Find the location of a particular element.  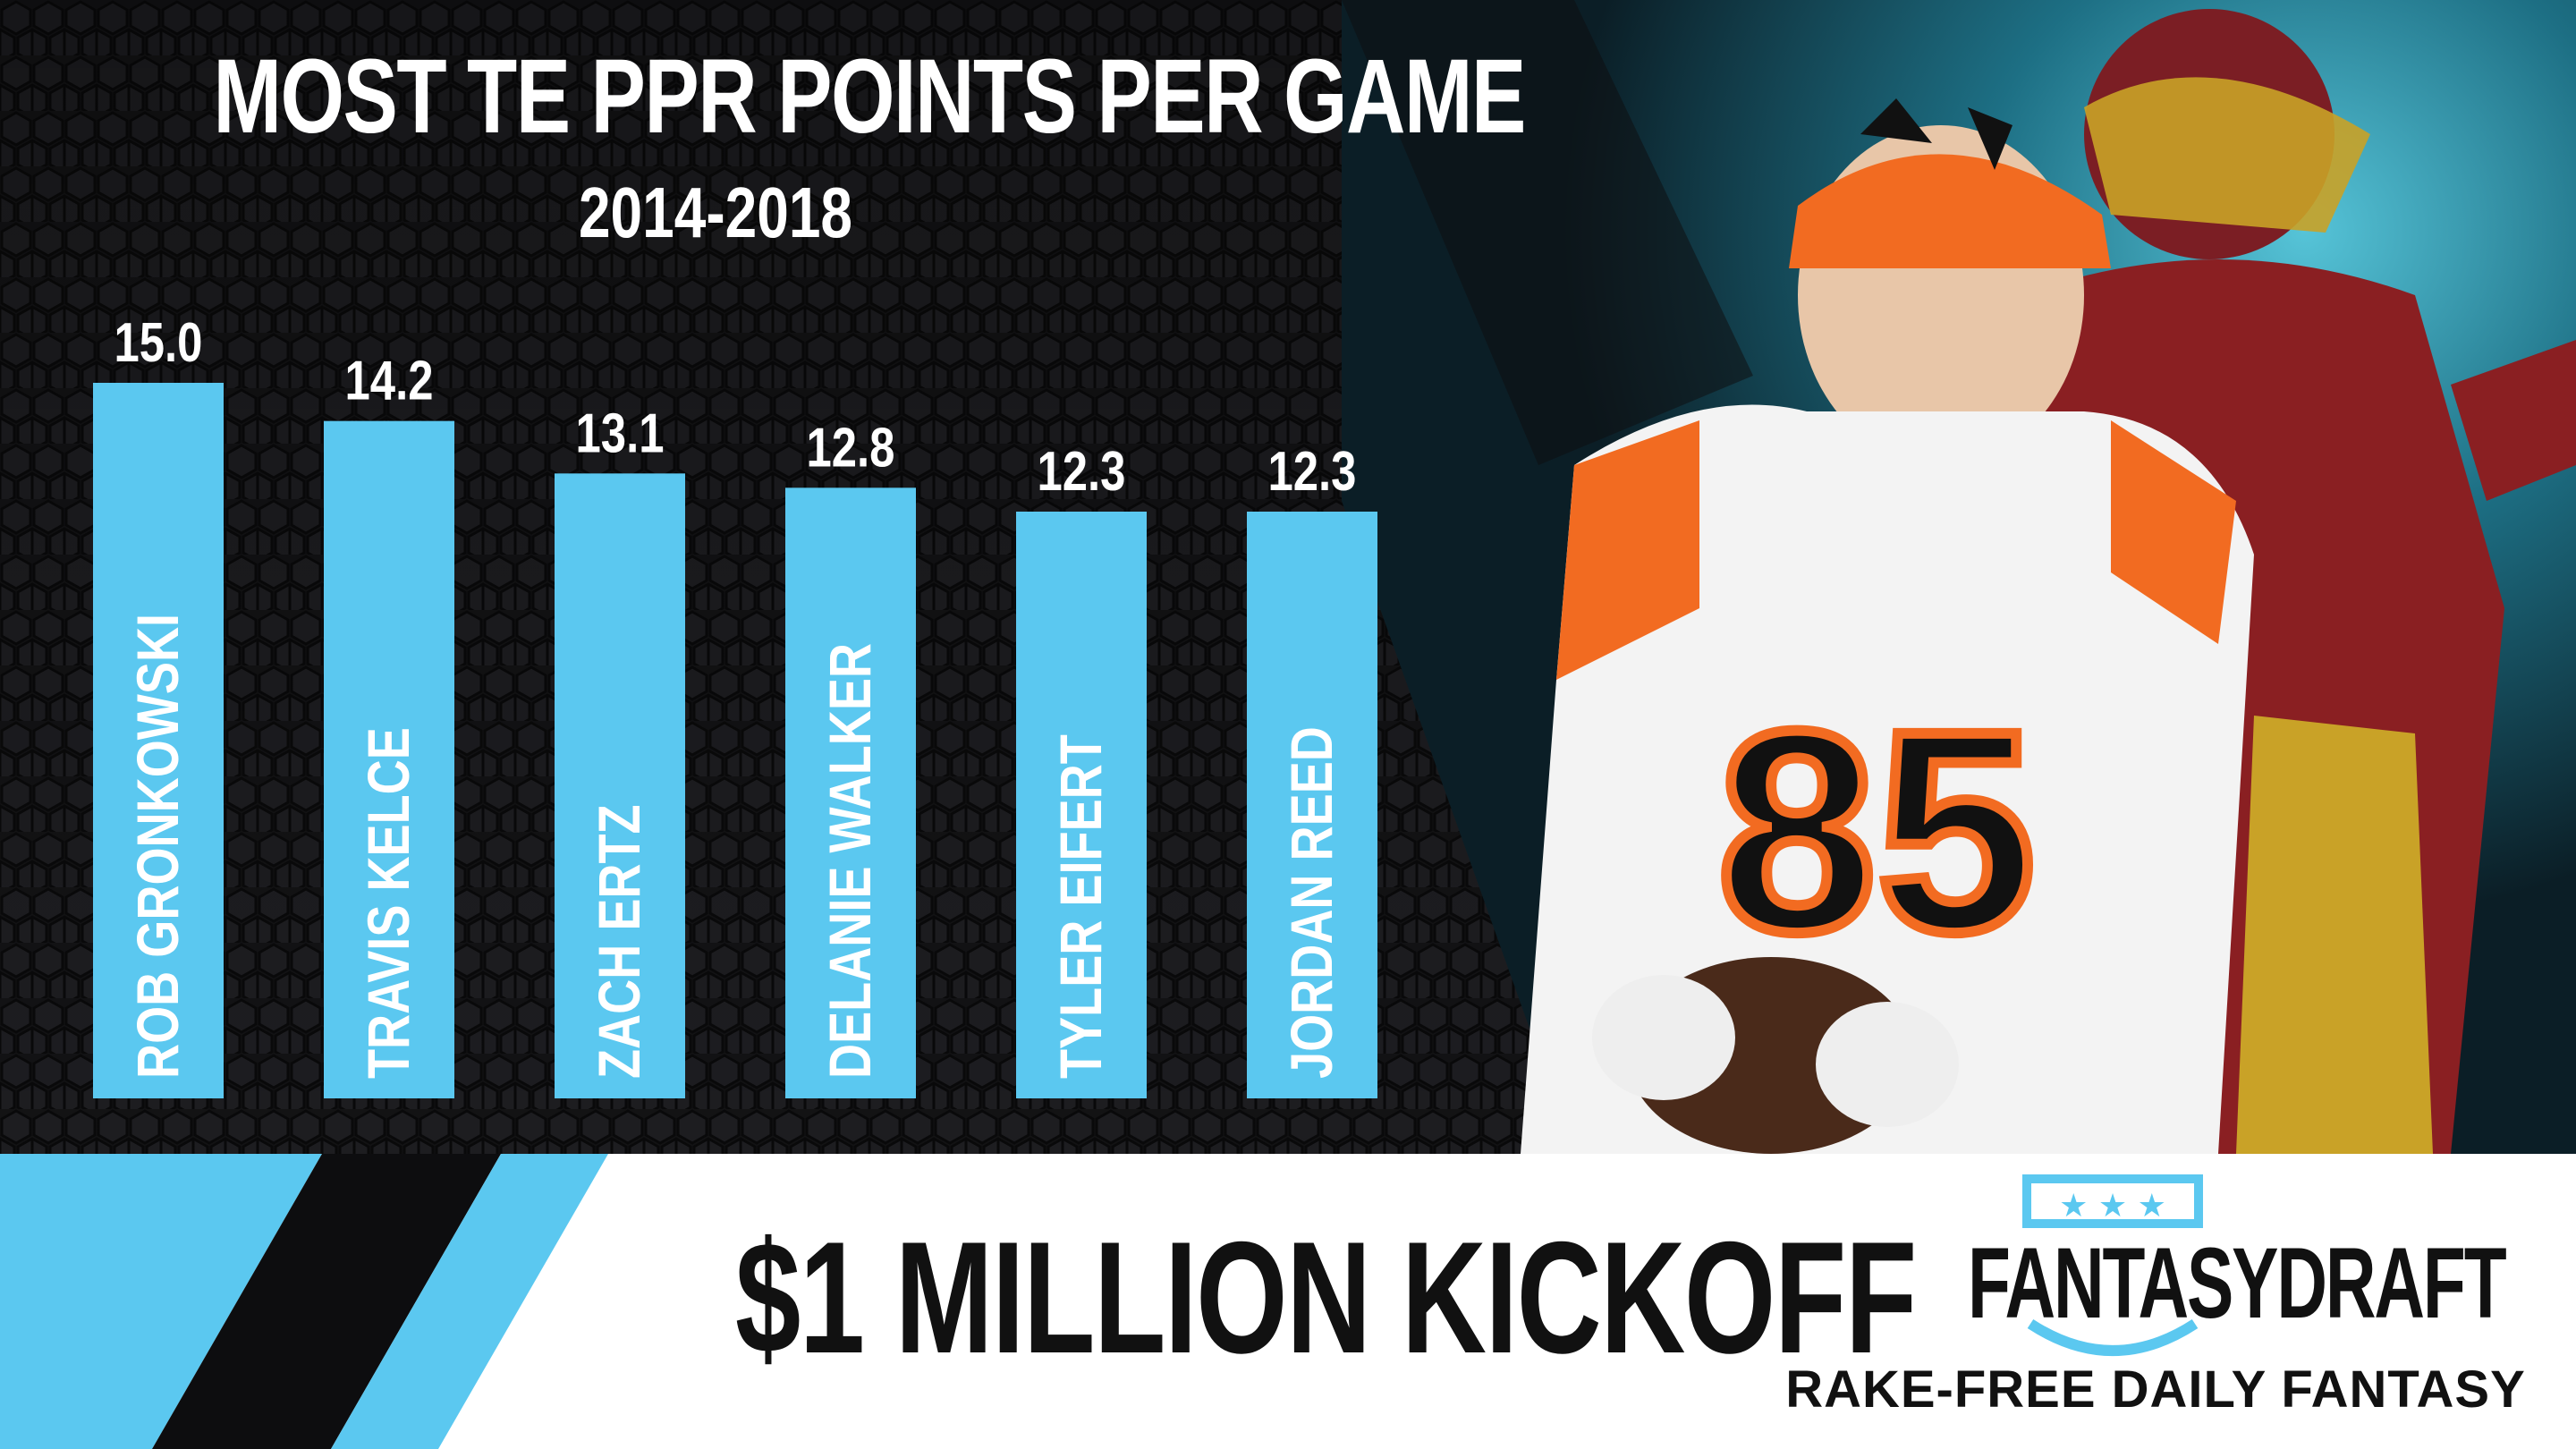

category-label: TRAVIS KELCE is located at coordinates (388, 903).